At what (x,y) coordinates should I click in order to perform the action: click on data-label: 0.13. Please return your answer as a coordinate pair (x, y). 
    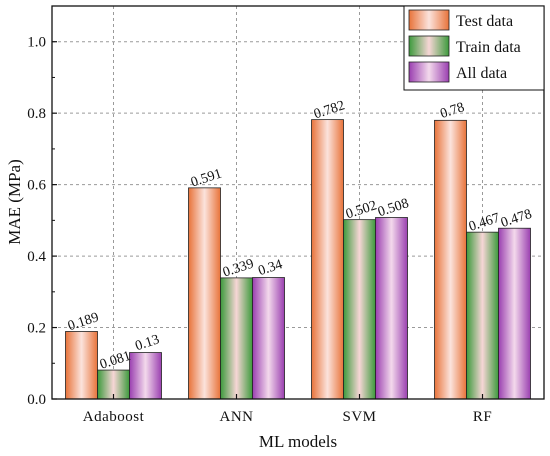
    Looking at the image, I should click on (147, 343).